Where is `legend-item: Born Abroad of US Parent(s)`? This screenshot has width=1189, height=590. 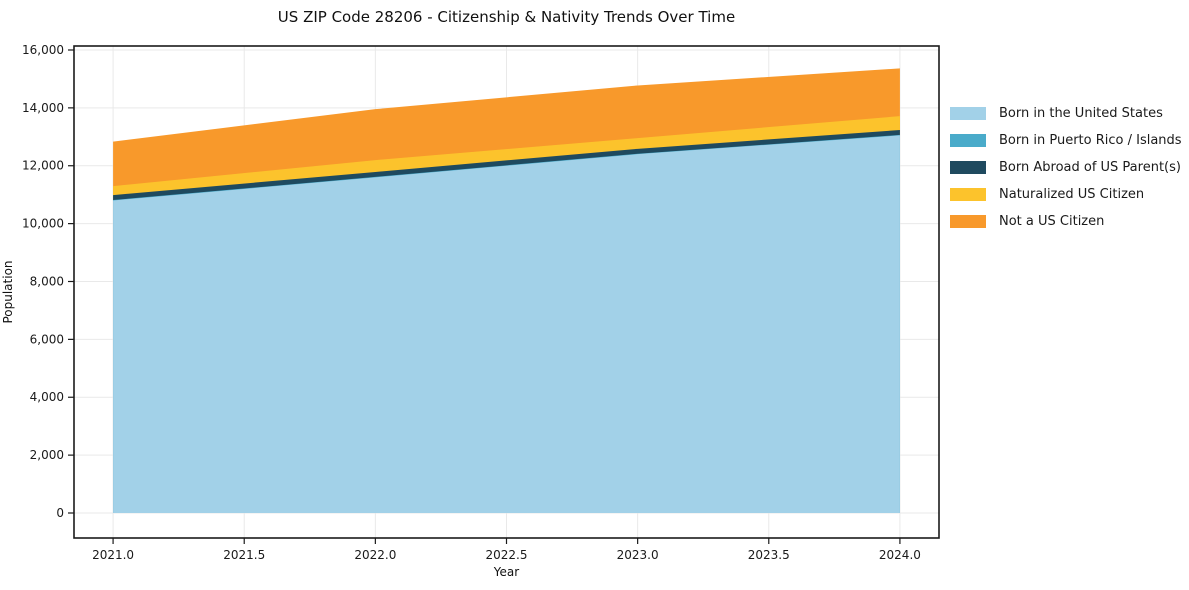 legend-item: Born Abroad of US Parent(s) is located at coordinates (1066, 167).